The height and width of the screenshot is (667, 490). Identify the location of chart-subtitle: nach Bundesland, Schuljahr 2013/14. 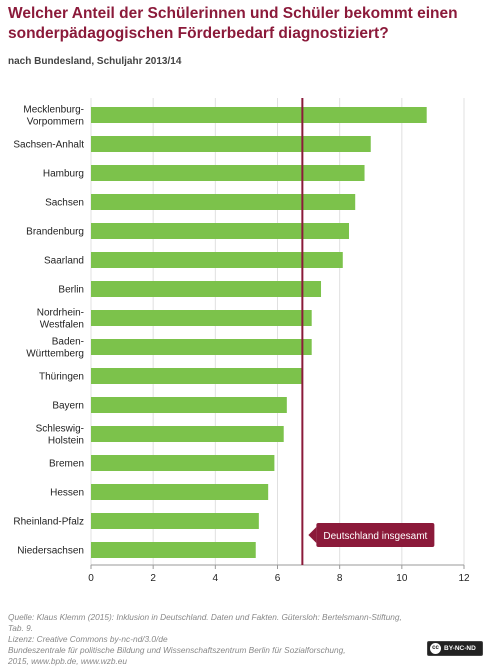
(95, 61).